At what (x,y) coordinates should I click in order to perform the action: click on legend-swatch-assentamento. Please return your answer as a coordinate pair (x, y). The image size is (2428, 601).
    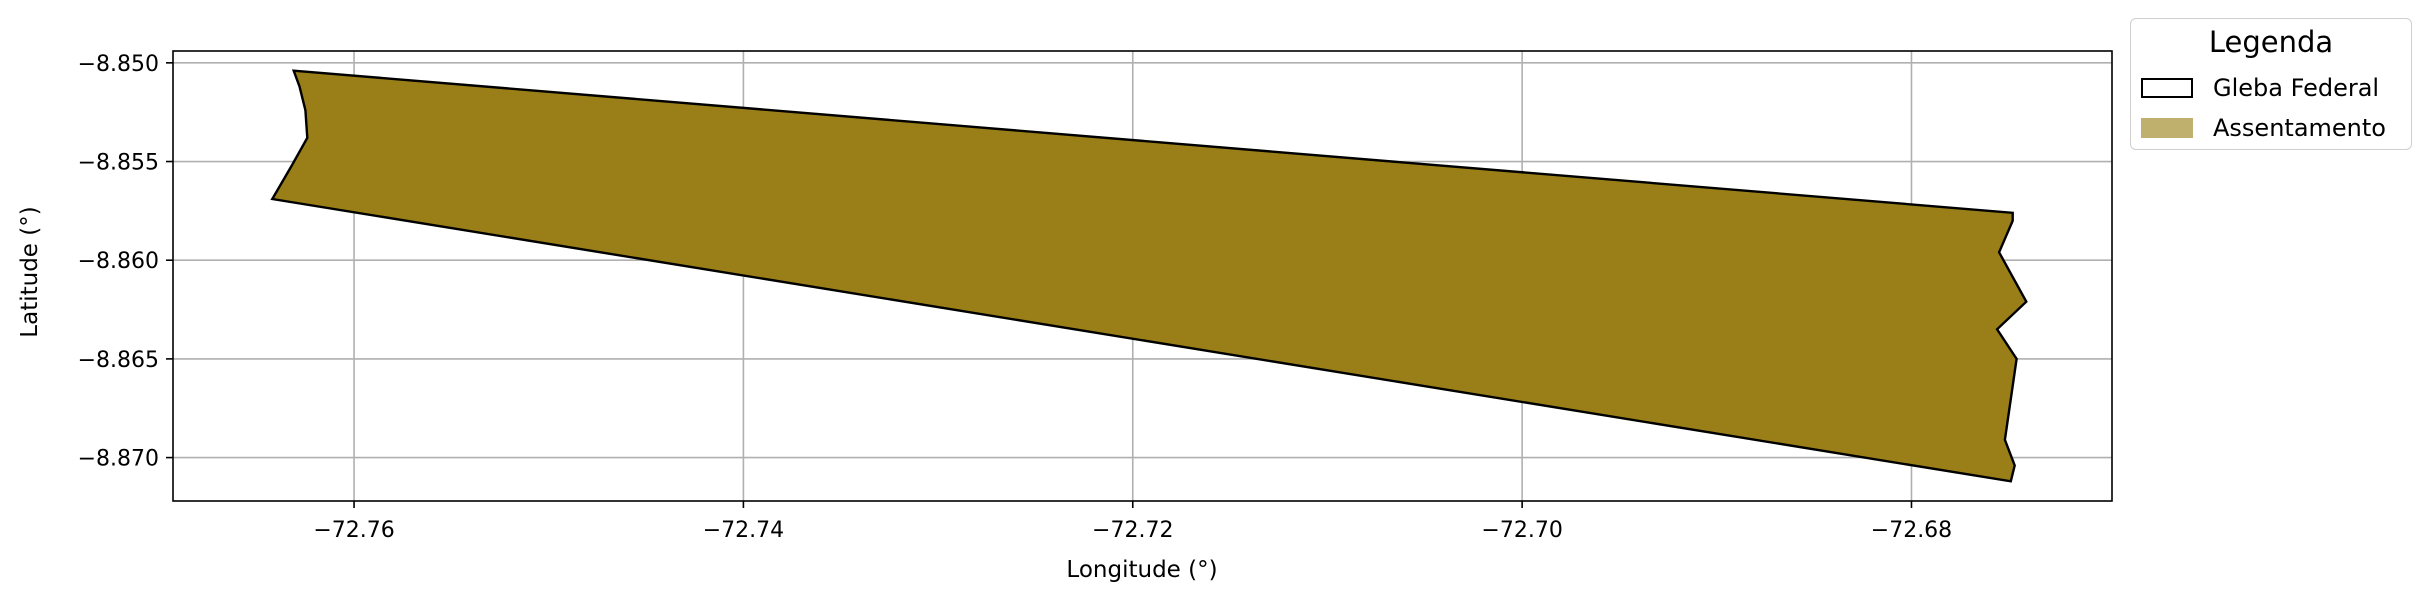
    Looking at the image, I should click on (2167, 128).